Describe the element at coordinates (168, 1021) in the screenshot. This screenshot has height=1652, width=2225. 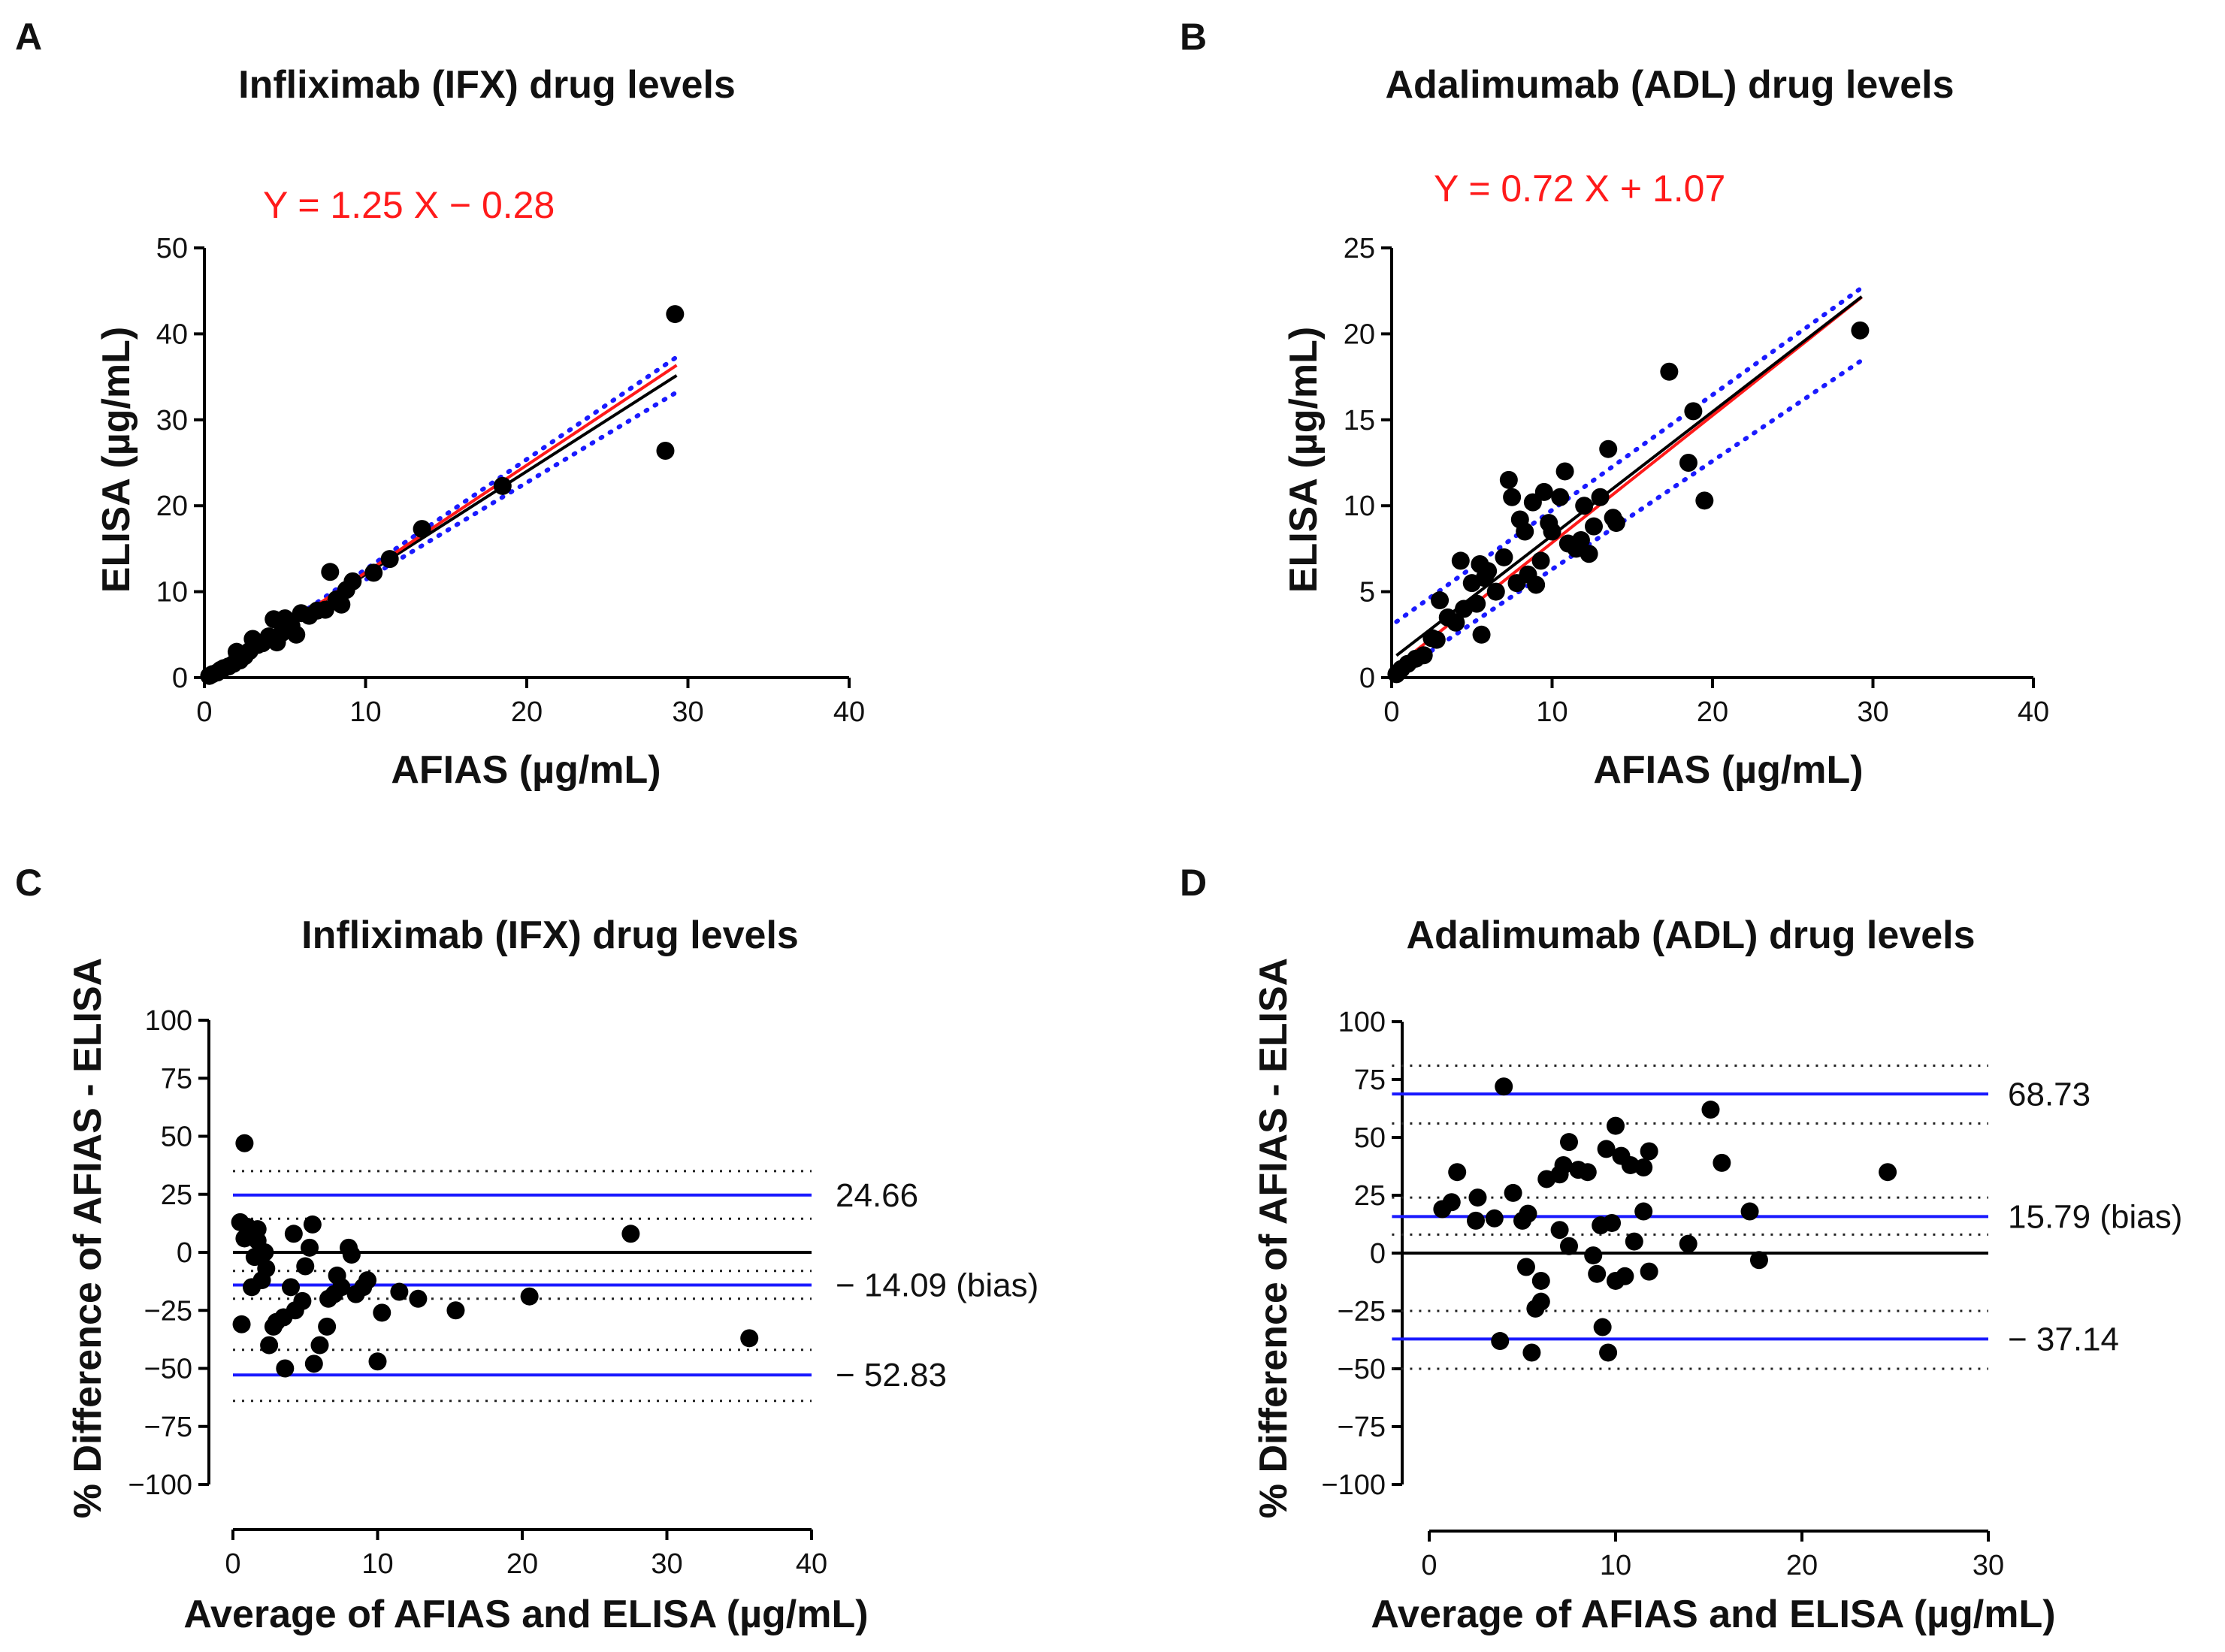
I see `panel-c-y-tick-label: 100` at that location.